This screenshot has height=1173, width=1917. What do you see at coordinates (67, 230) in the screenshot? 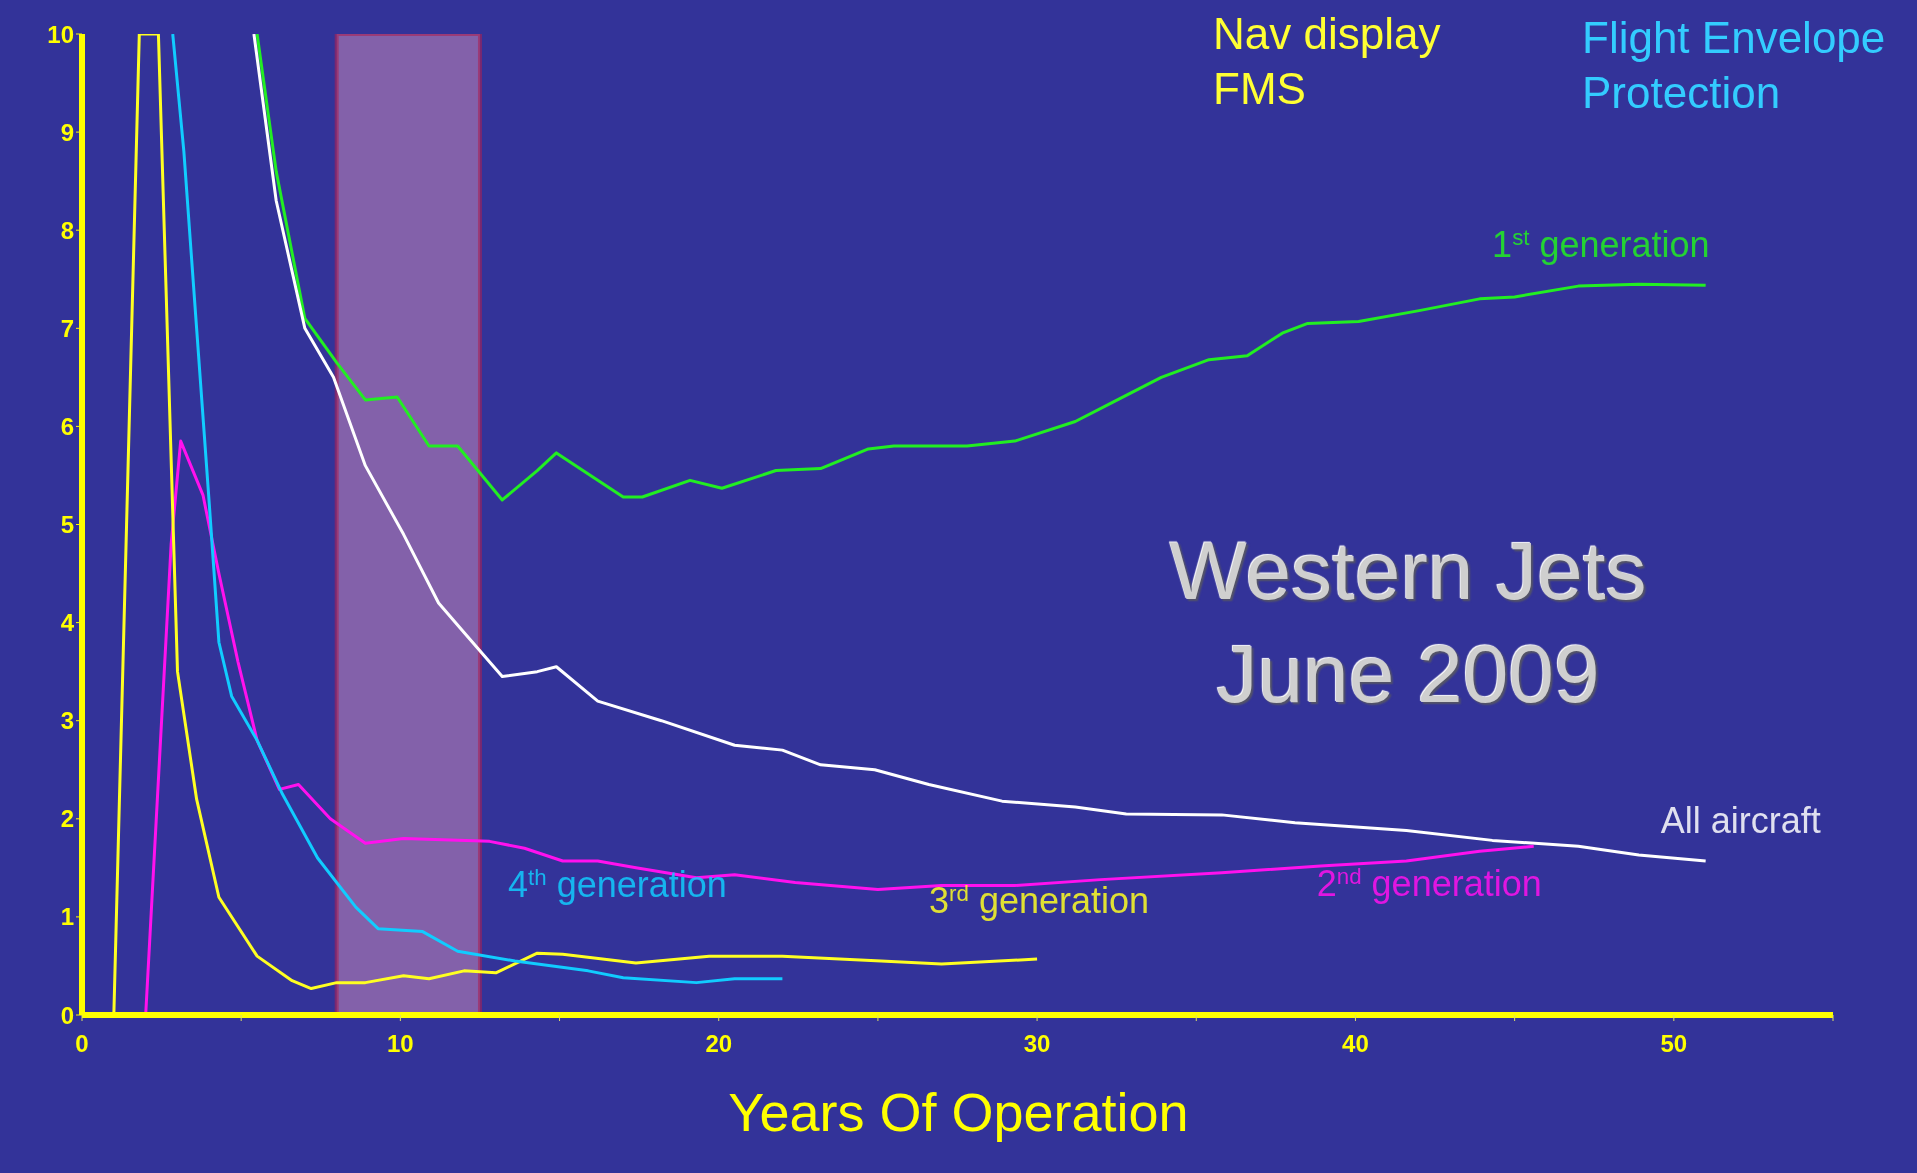
I see `y-tick-label: 8` at bounding box center [67, 230].